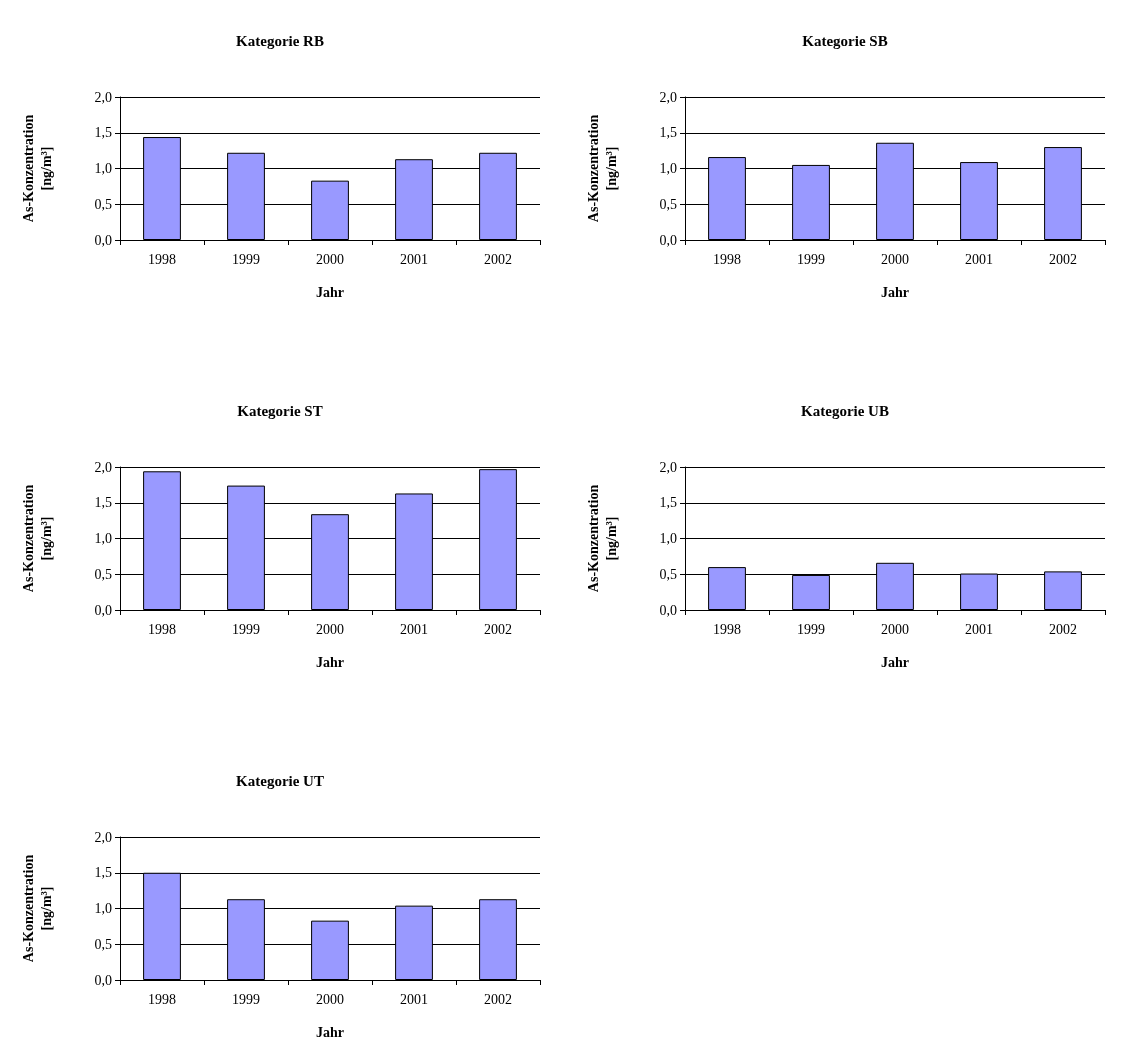 The width and height of the screenshot is (1125, 1057). What do you see at coordinates (280, 780) in the screenshot?
I see `chart-title: Kategorie UT` at bounding box center [280, 780].